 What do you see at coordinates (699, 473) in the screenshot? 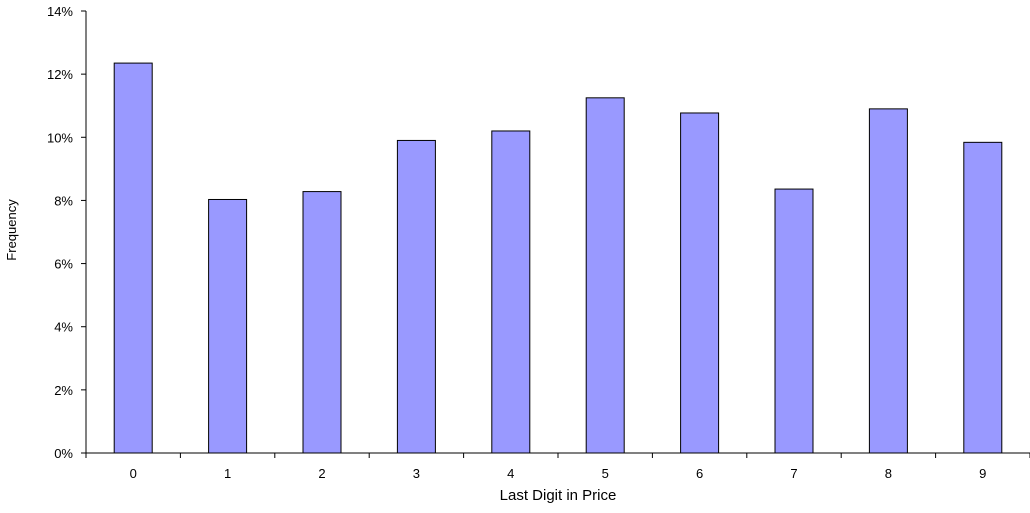
I see `x-tick-label: 6` at bounding box center [699, 473].